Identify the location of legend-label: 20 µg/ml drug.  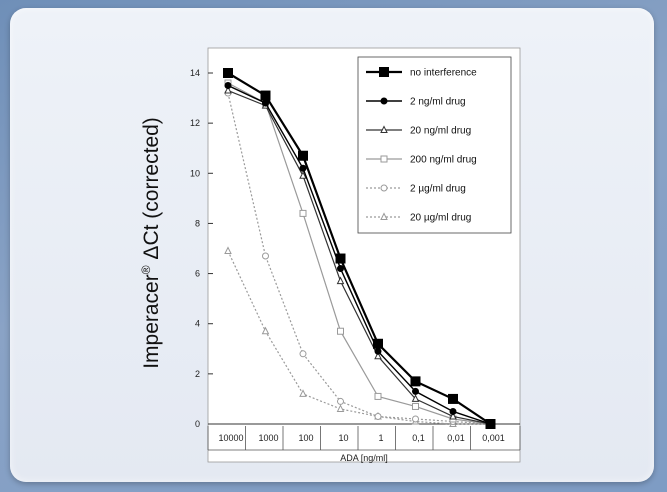
(440, 218).